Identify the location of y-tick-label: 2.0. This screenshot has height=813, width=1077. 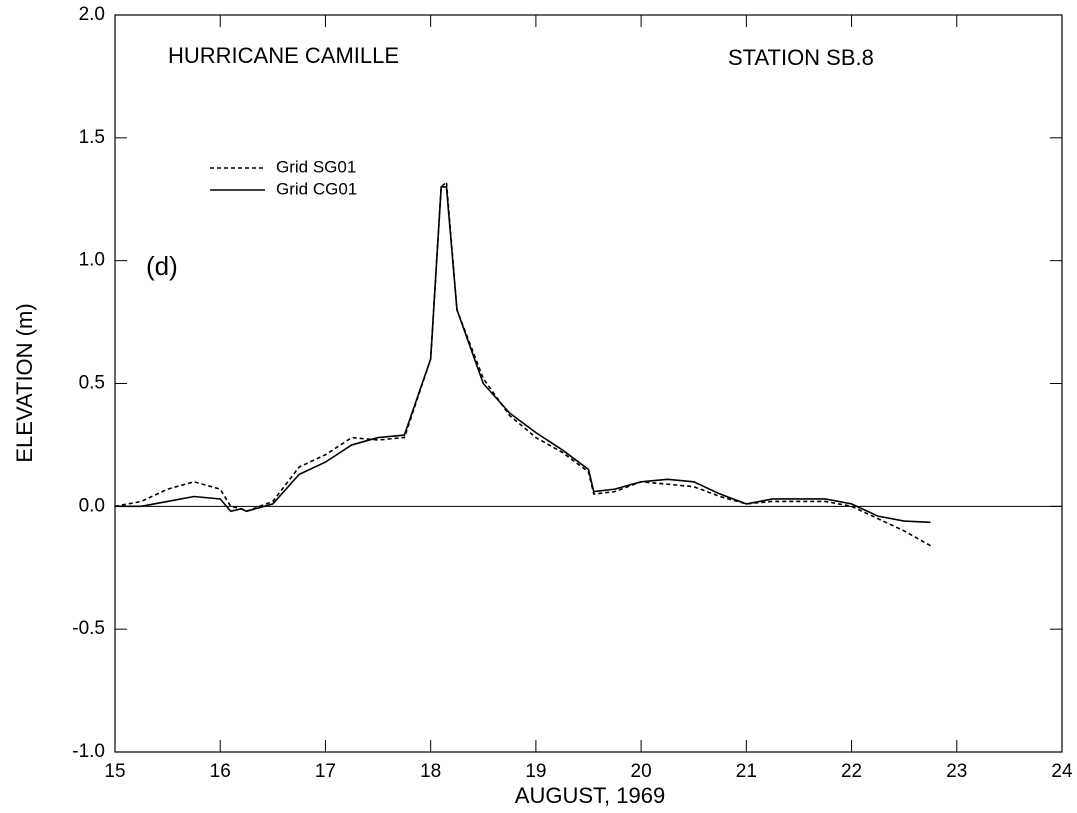
(92, 14).